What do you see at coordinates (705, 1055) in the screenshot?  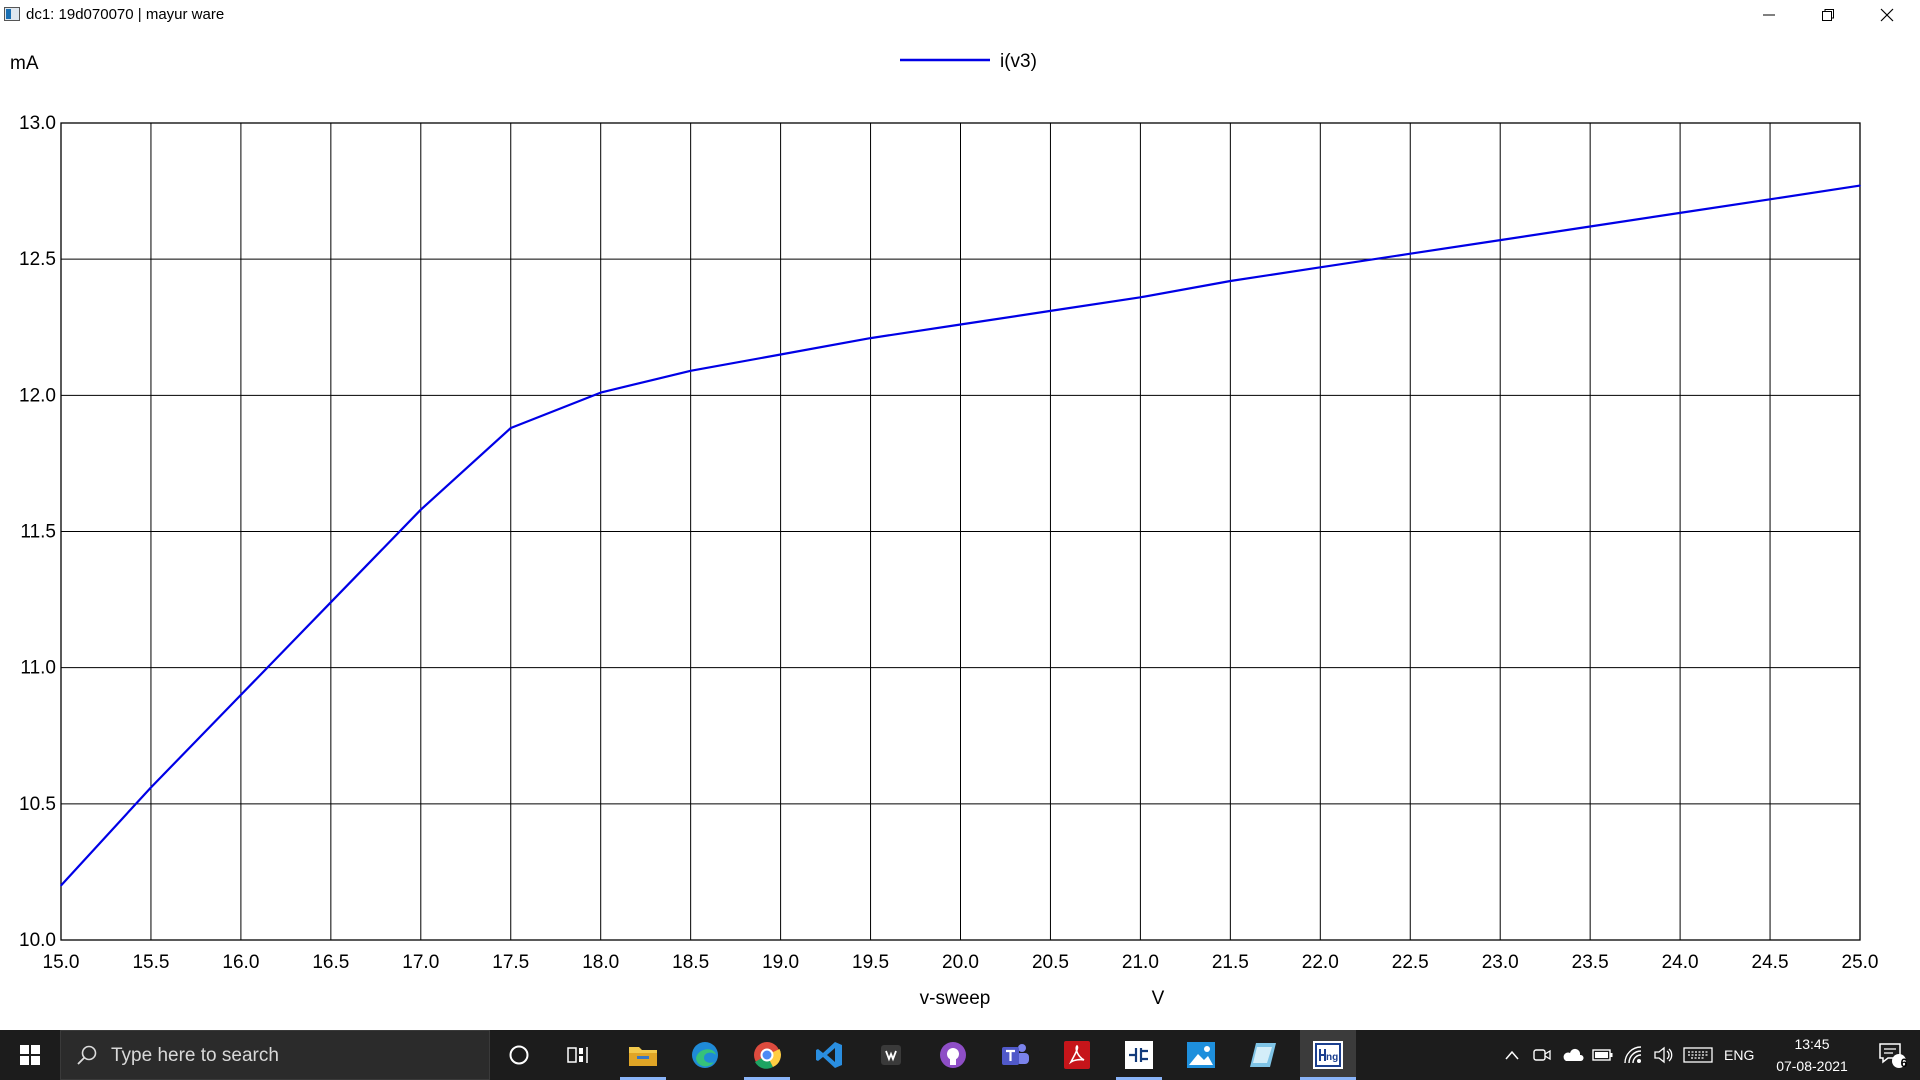 I see `edge-button` at bounding box center [705, 1055].